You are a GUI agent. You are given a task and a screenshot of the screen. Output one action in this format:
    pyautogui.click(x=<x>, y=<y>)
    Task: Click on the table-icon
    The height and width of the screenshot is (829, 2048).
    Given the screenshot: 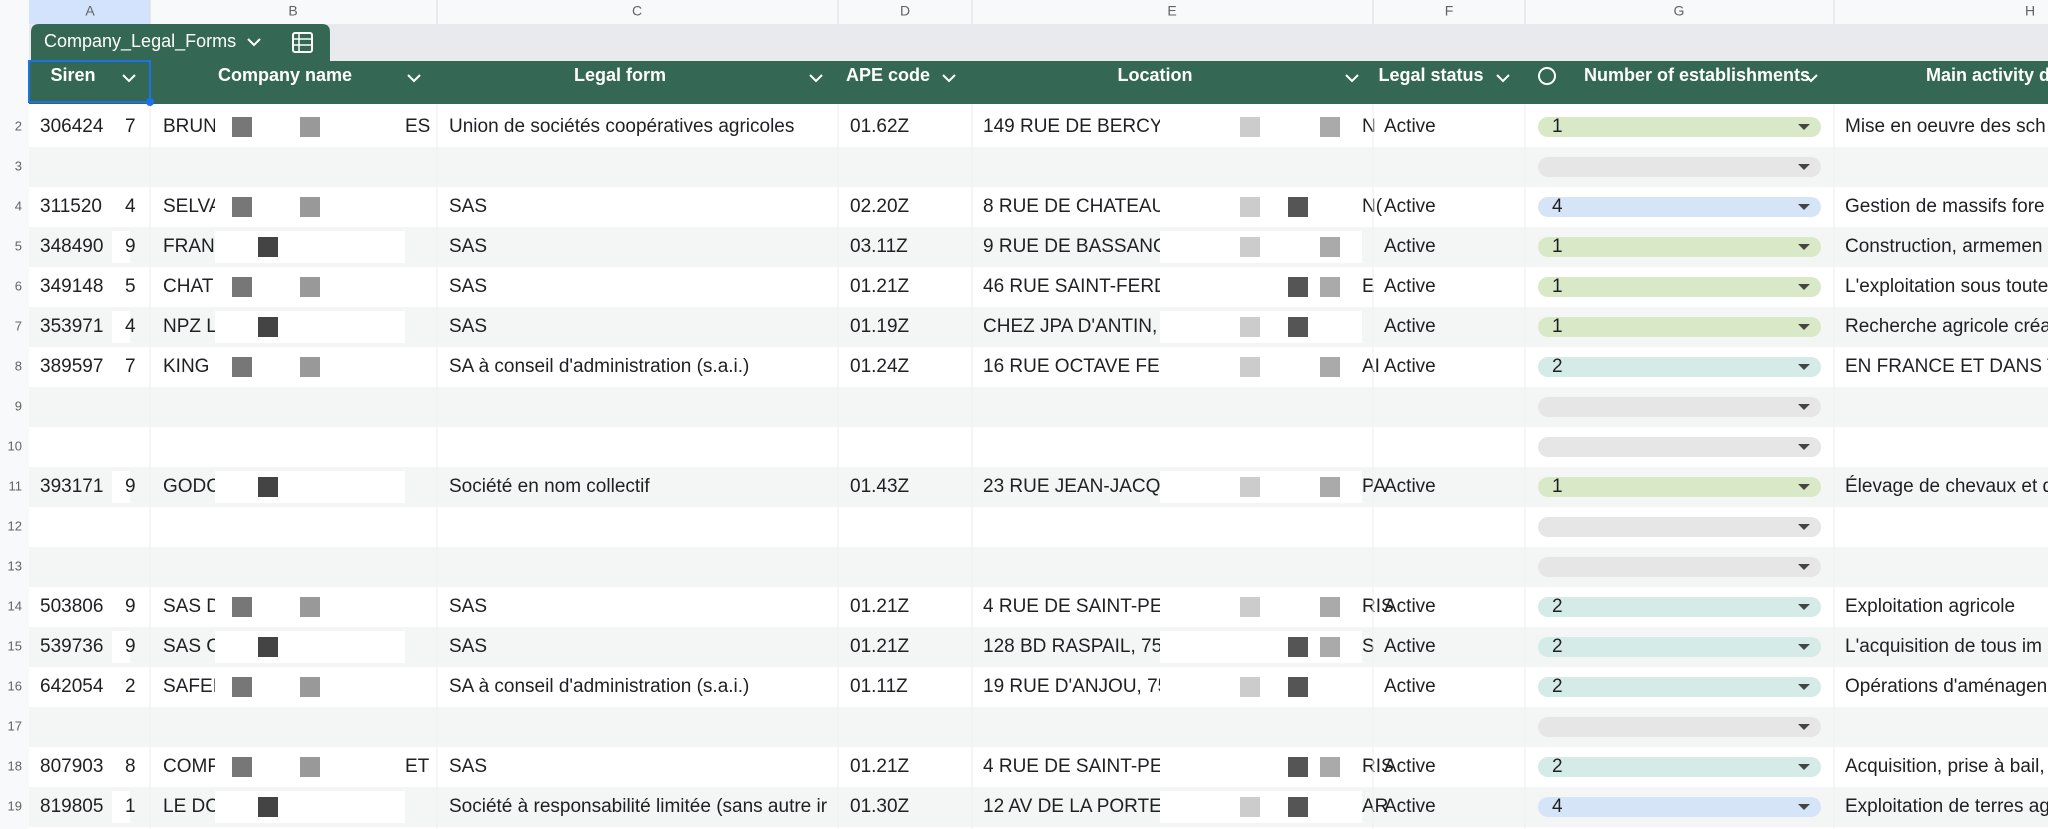 What is the action you would take?
    pyautogui.click(x=302, y=42)
    